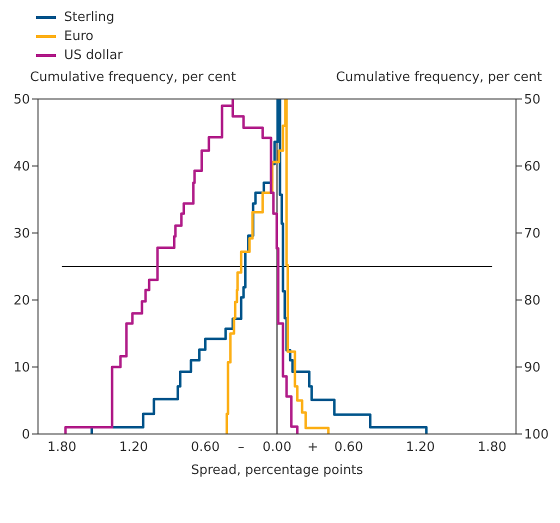  What do you see at coordinates (26, 435) in the screenshot?
I see `y-tick-label: 0` at bounding box center [26, 435].